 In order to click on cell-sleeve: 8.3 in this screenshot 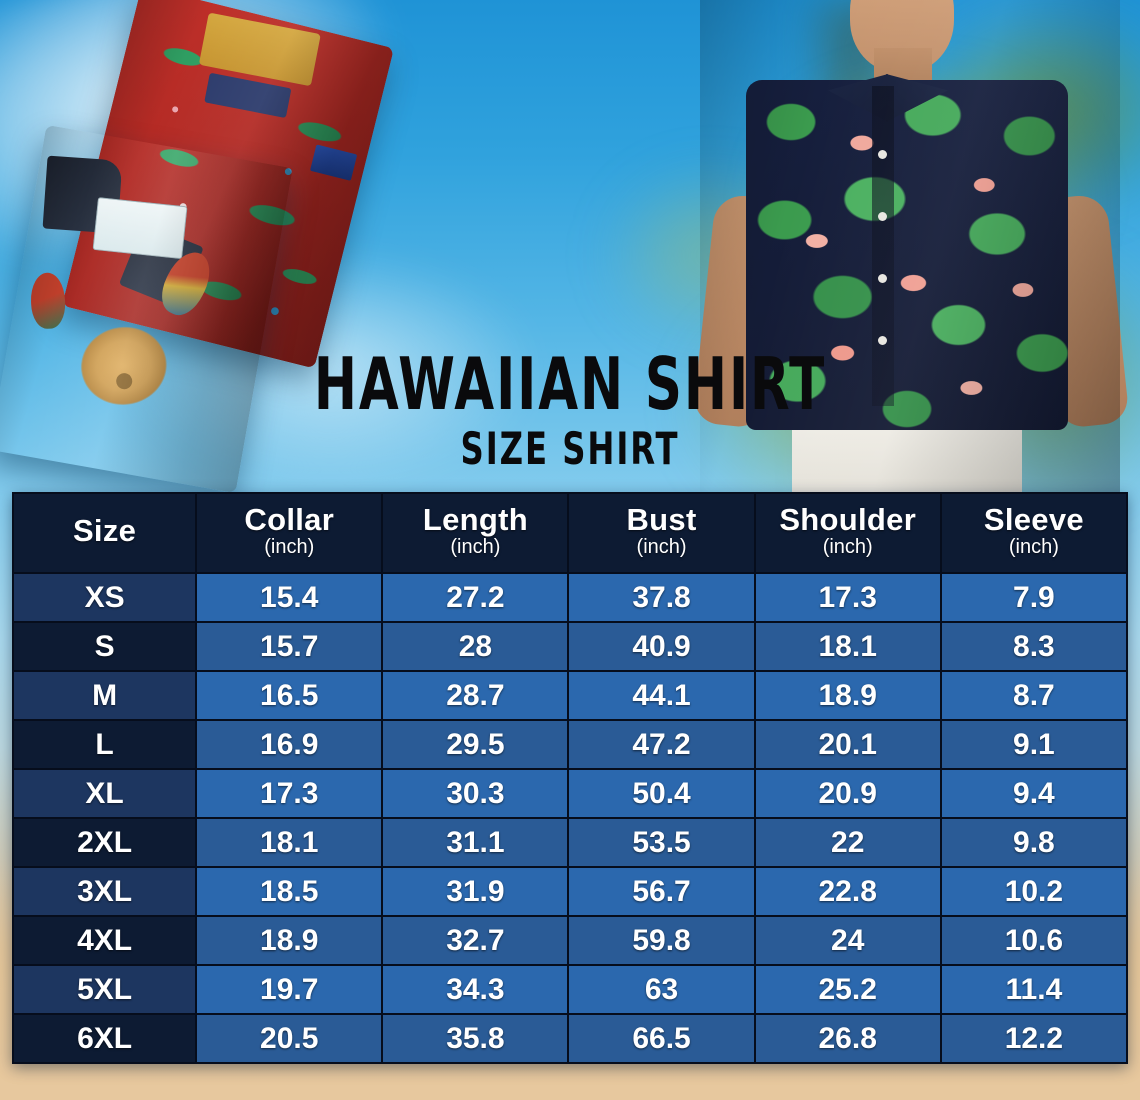, I will do `click(1034, 646)`.